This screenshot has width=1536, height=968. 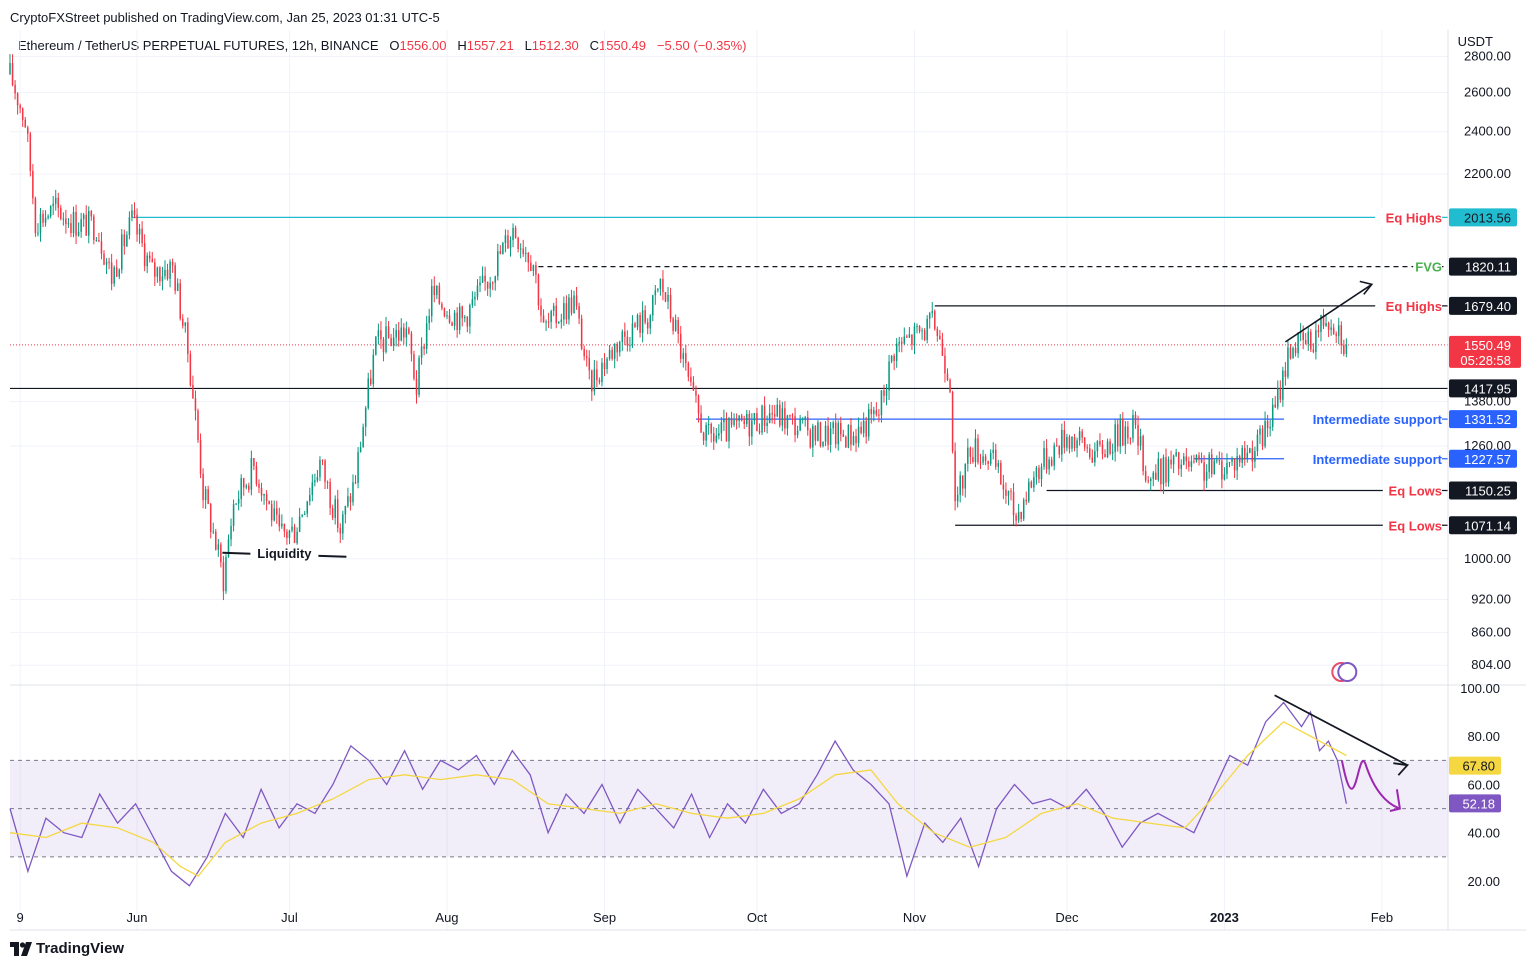 What do you see at coordinates (1341, 730) in the screenshot?
I see `rsi-divergence-arrow` at bounding box center [1341, 730].